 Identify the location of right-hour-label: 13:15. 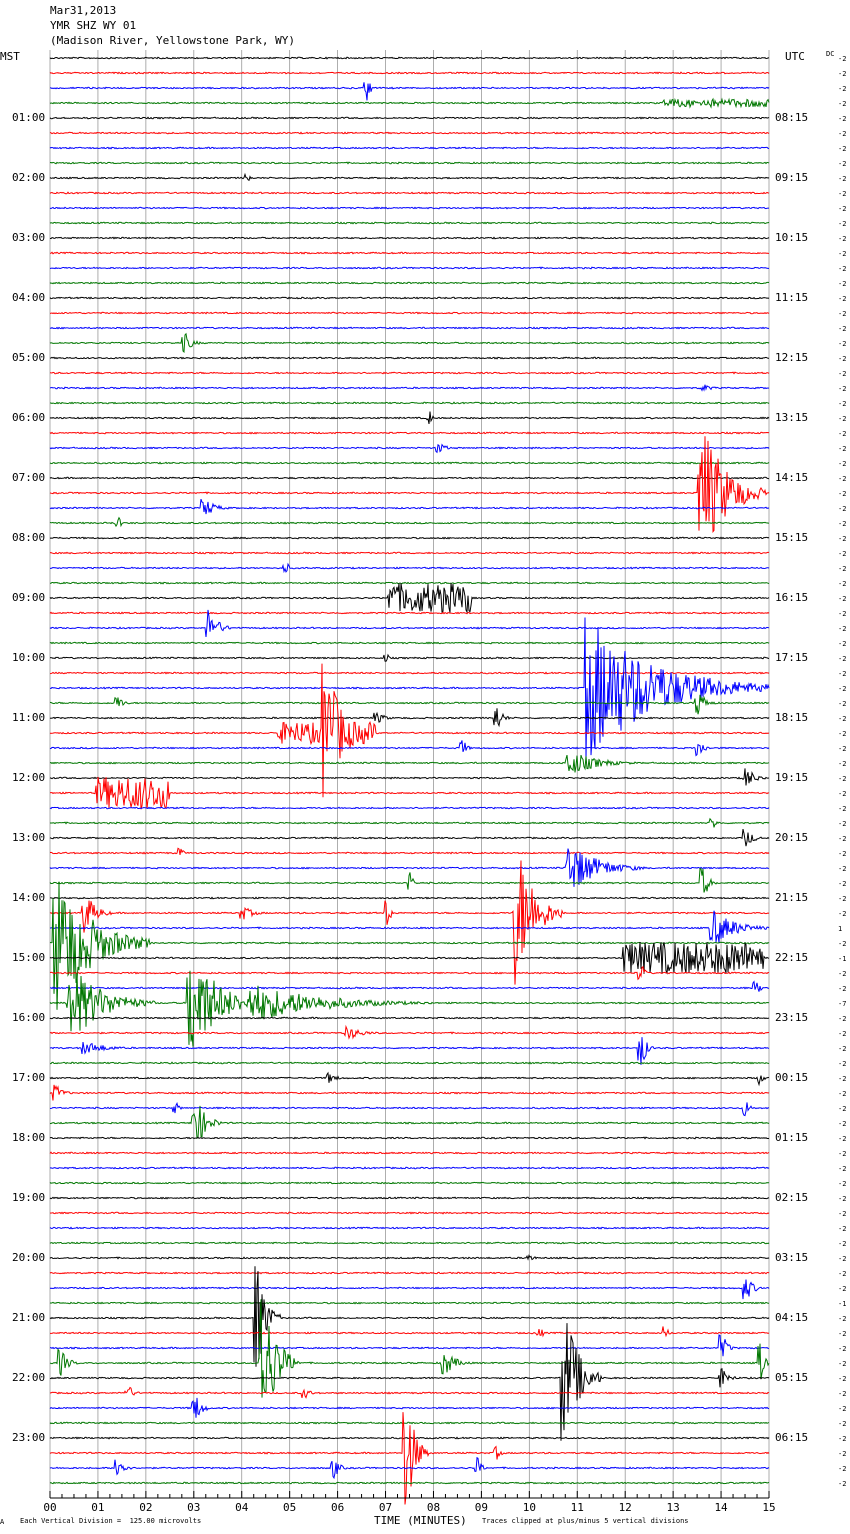
(792, 417).